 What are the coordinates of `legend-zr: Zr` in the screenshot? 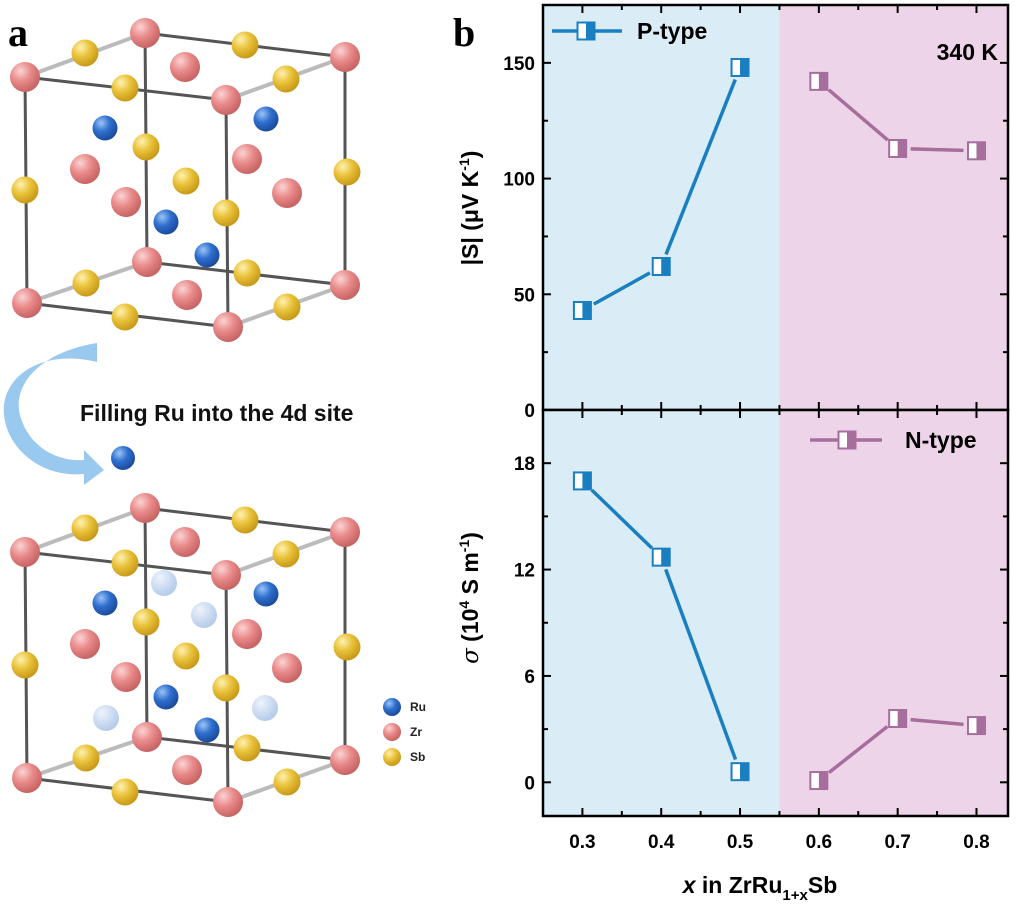 It's located at (416, 732).